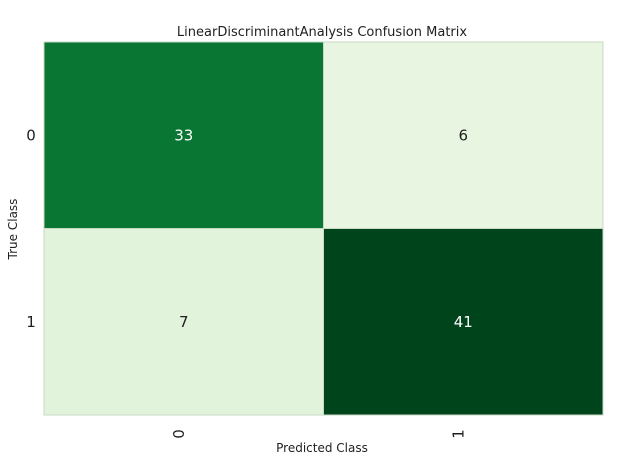  What do you see at coordinates (13, 230) in the screenshot?
I see `y-axis-label: True Class` at bounding box center [13, 230].